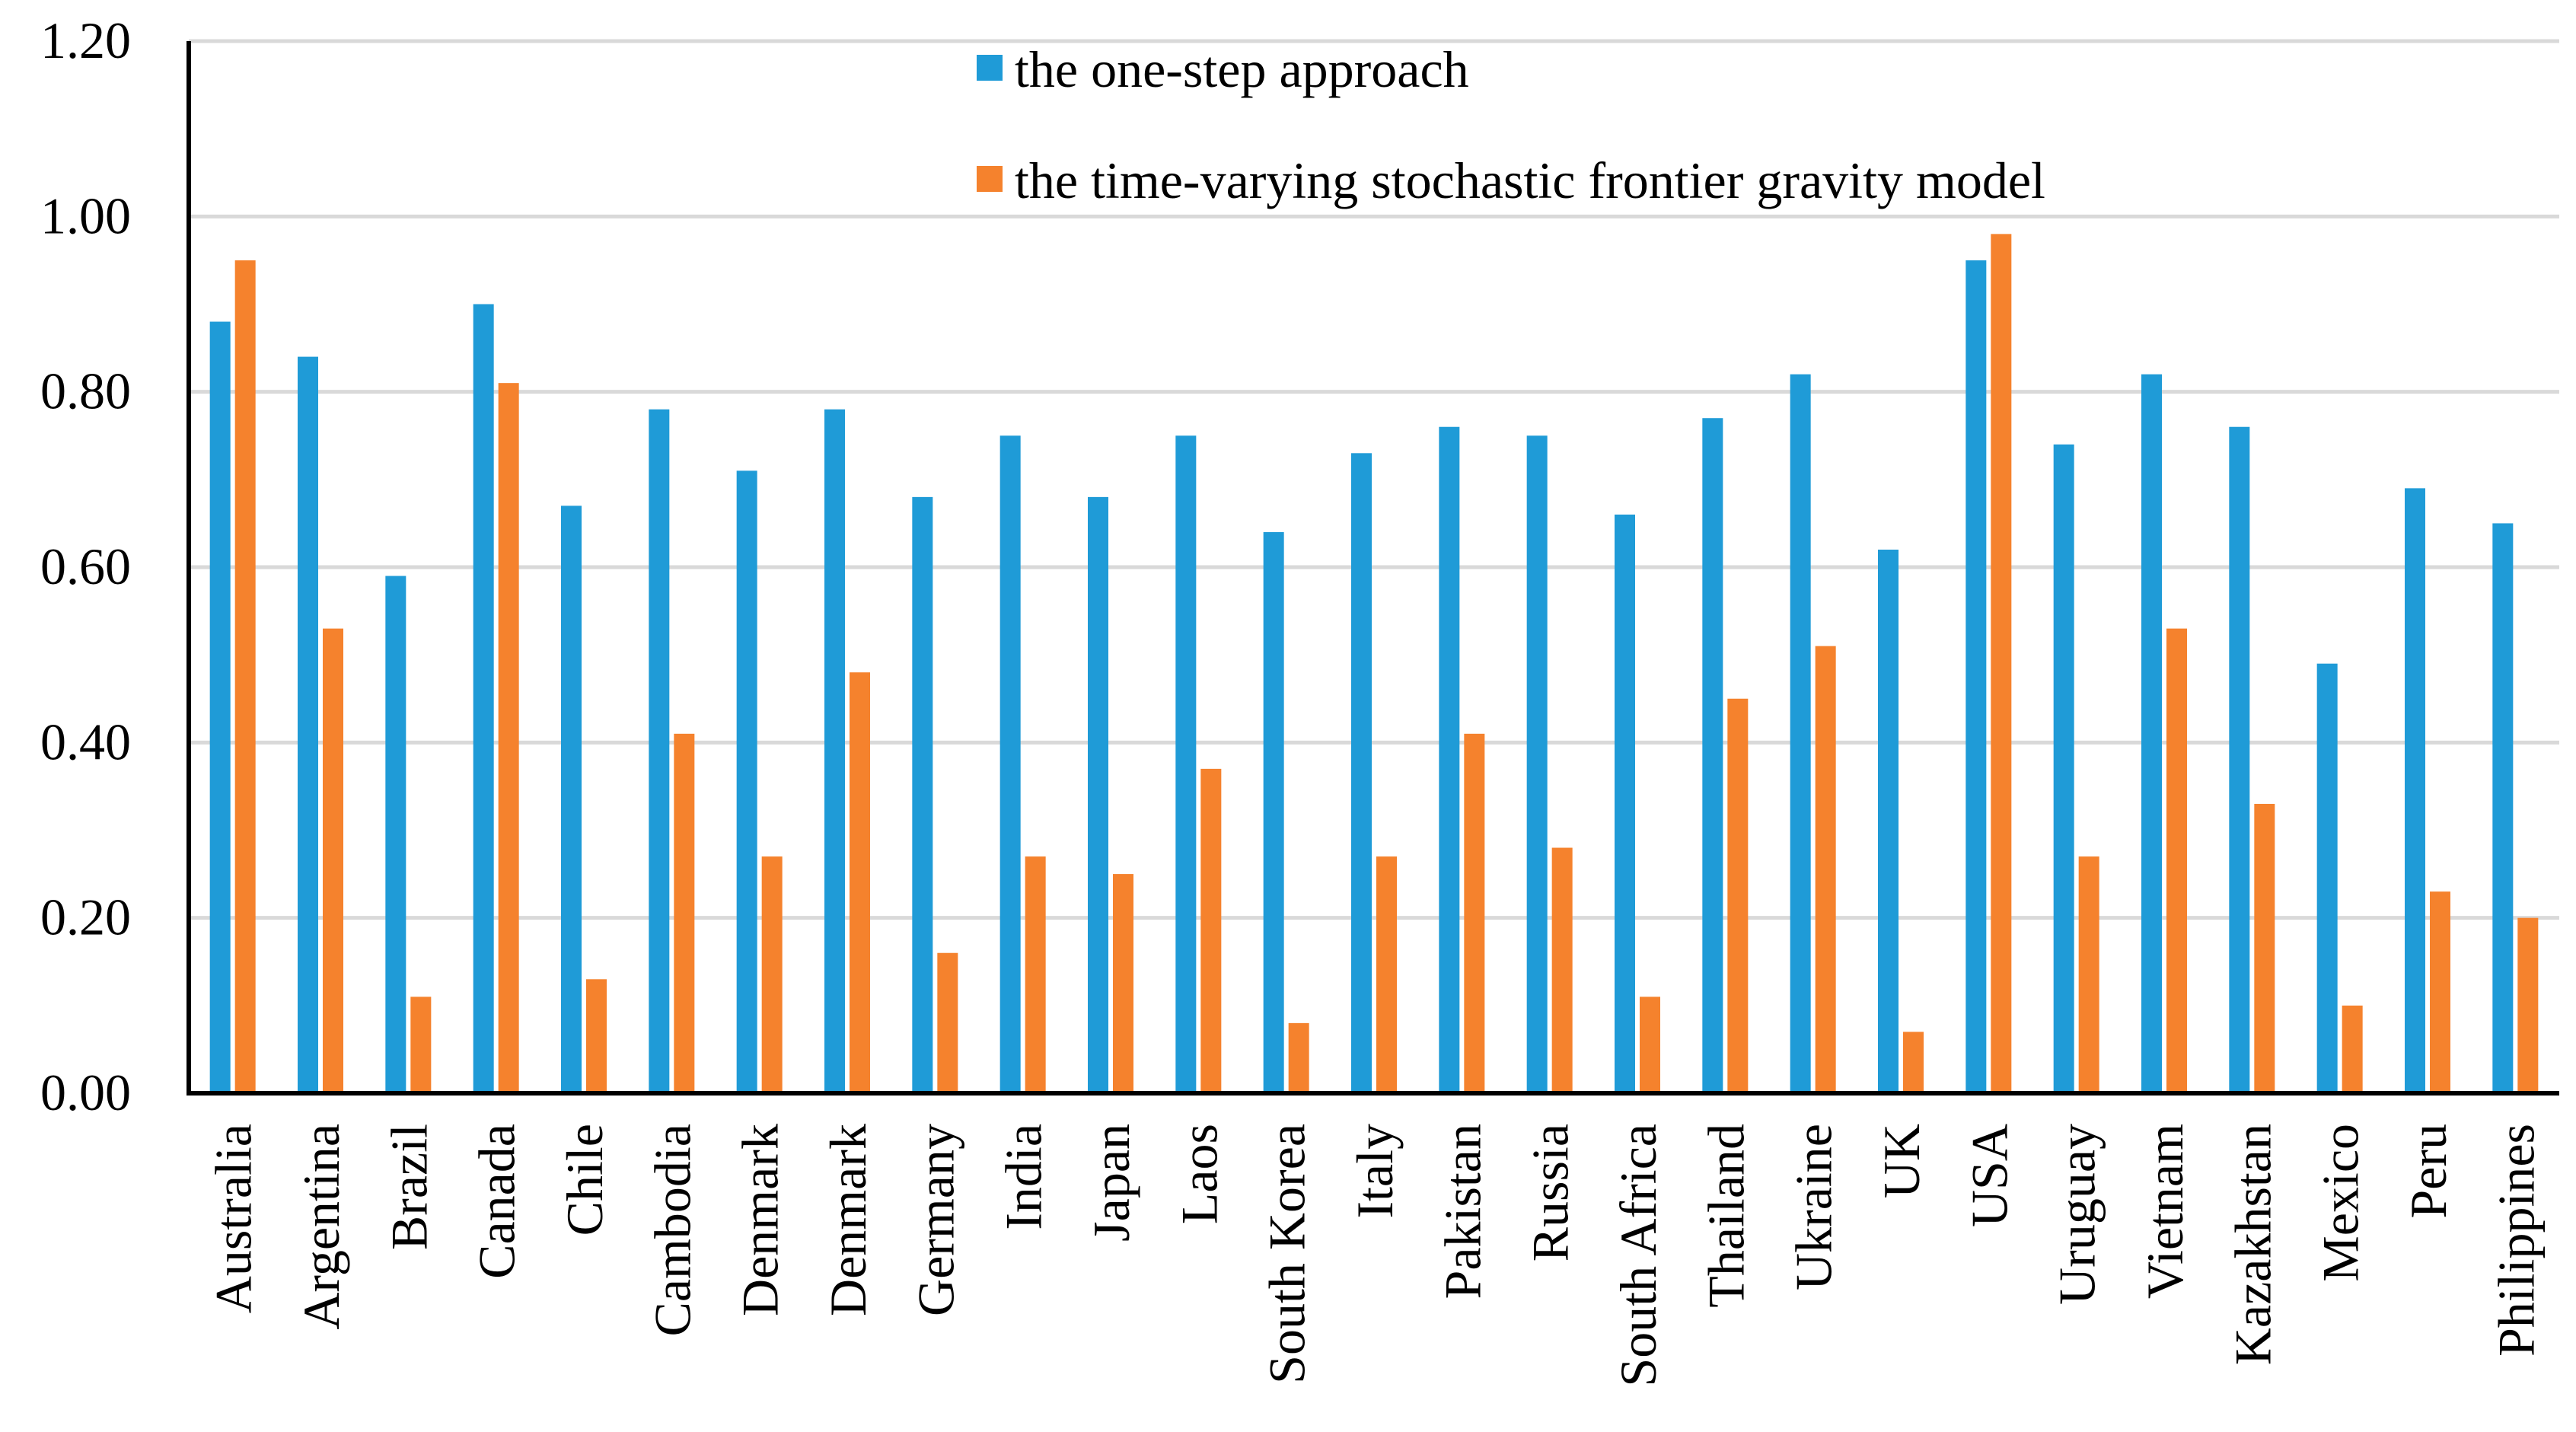  What do you see at coordinates (1726, 1216) in the screenshot?
I see `x-tick-label: Thailand` at bounding box center [1726, 1216].